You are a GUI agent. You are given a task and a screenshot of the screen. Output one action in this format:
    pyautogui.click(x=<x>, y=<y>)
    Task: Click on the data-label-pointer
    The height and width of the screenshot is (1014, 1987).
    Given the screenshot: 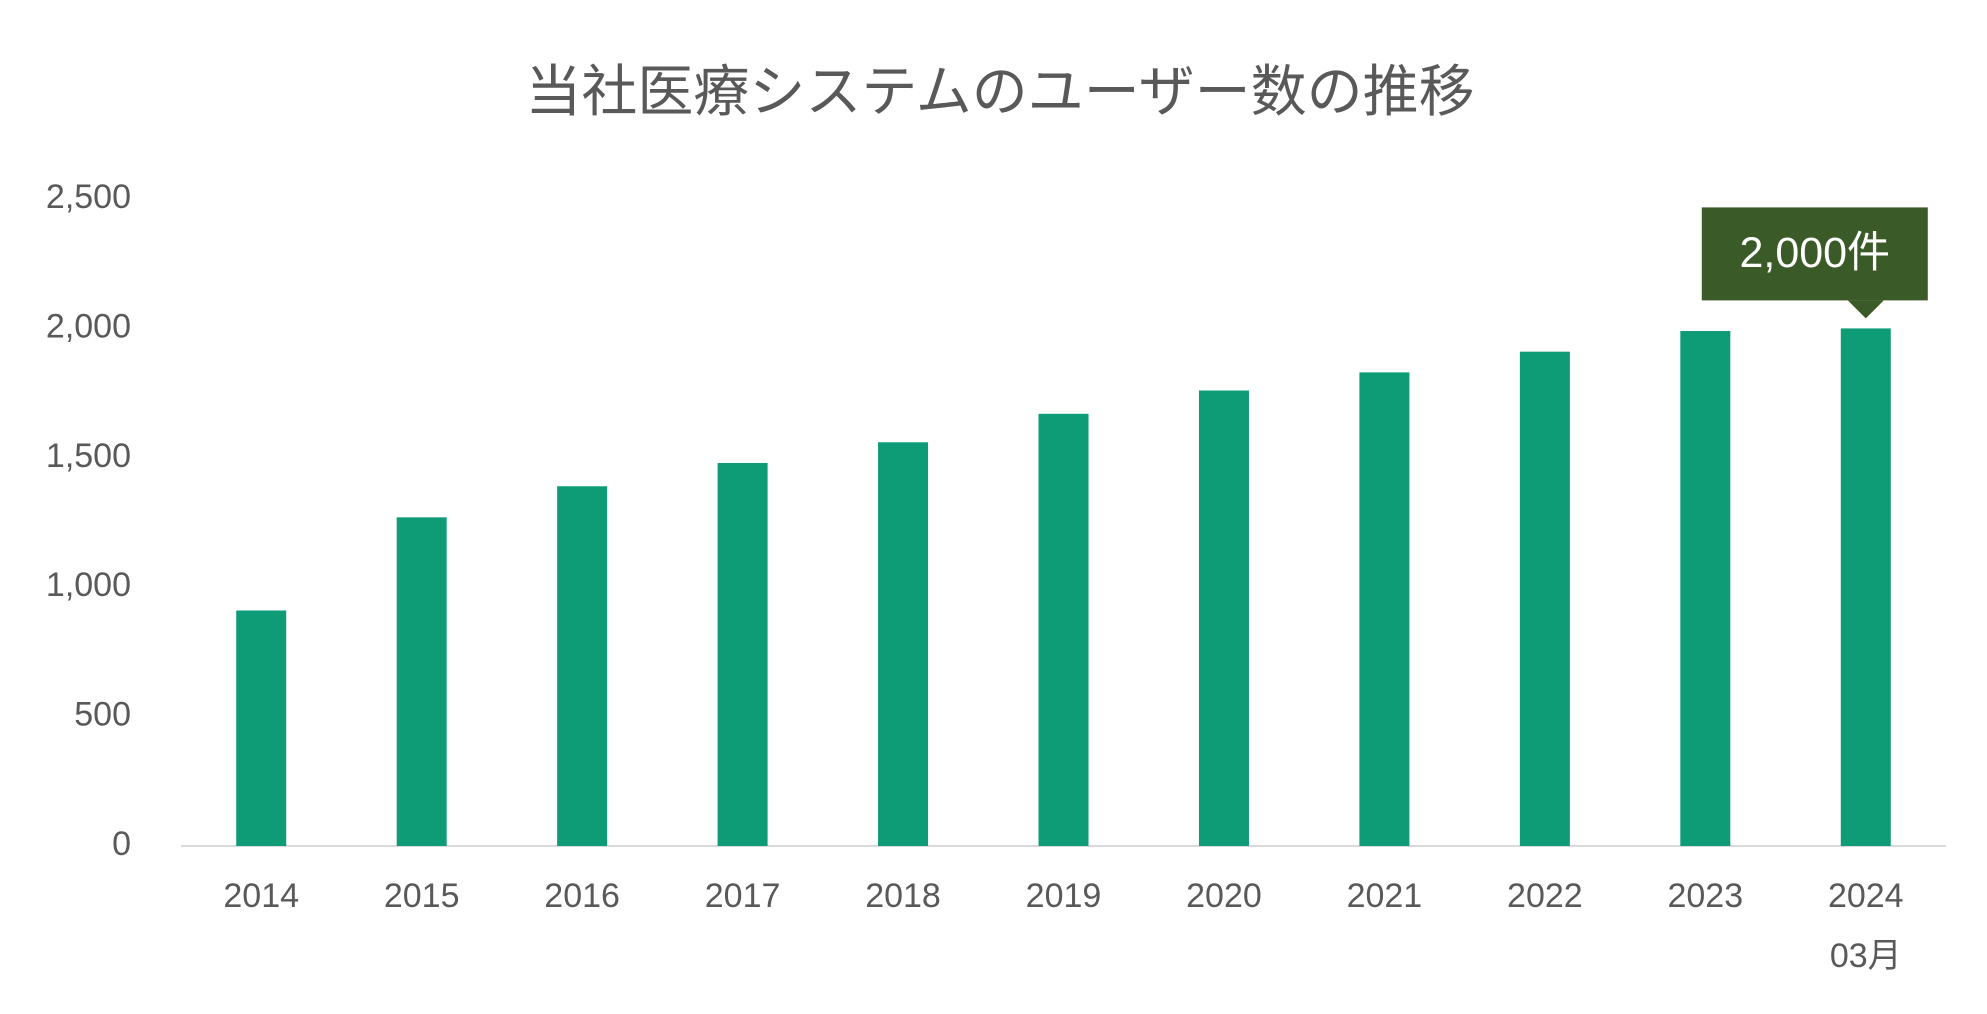 What is the action you would take?
    pyautogui.click(x=1865, y=309)
    